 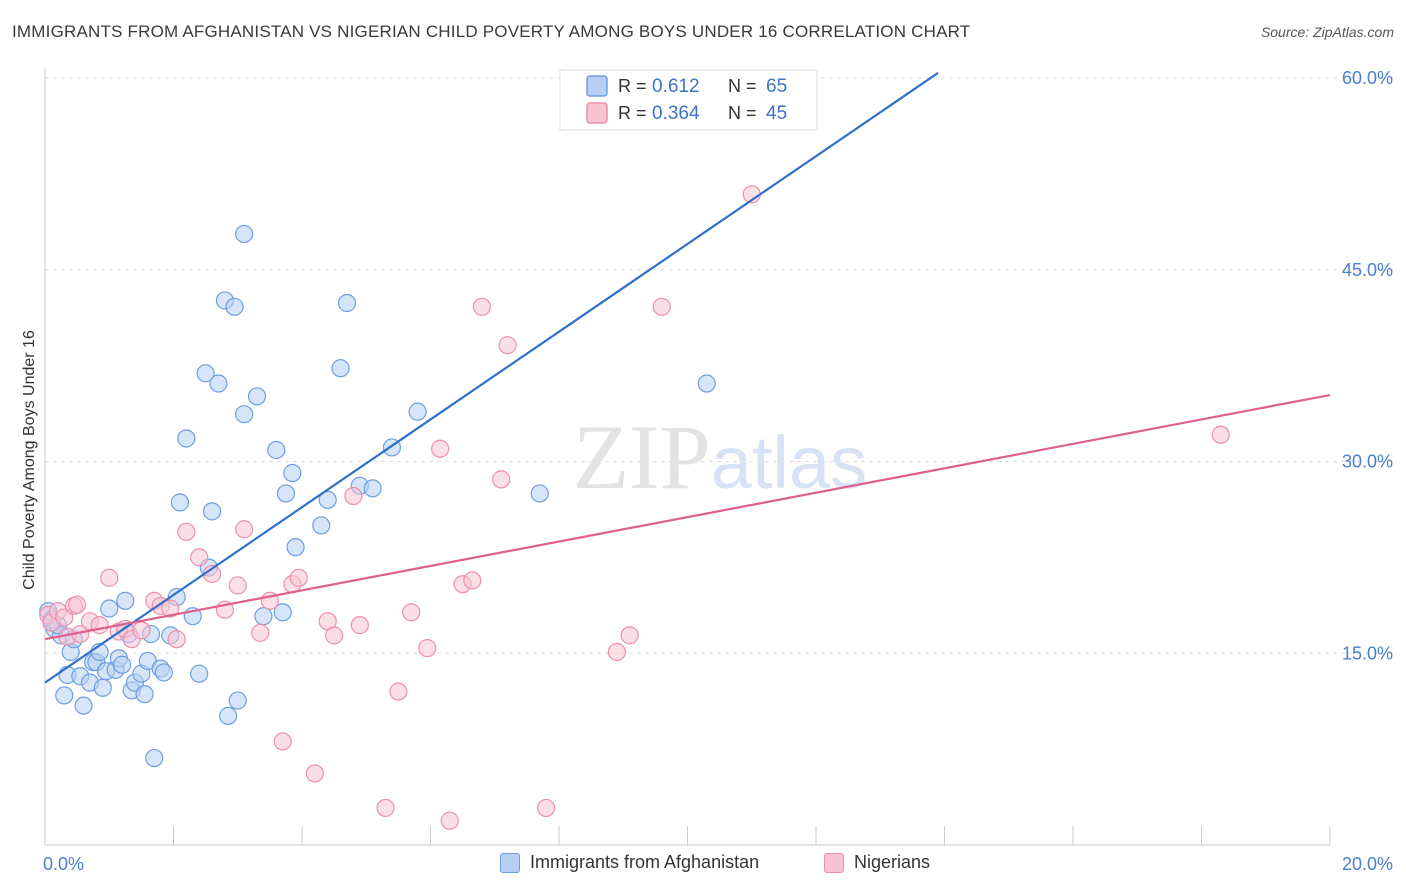 I want to click on legend-swatch-blue, so click(x=510, y=862).